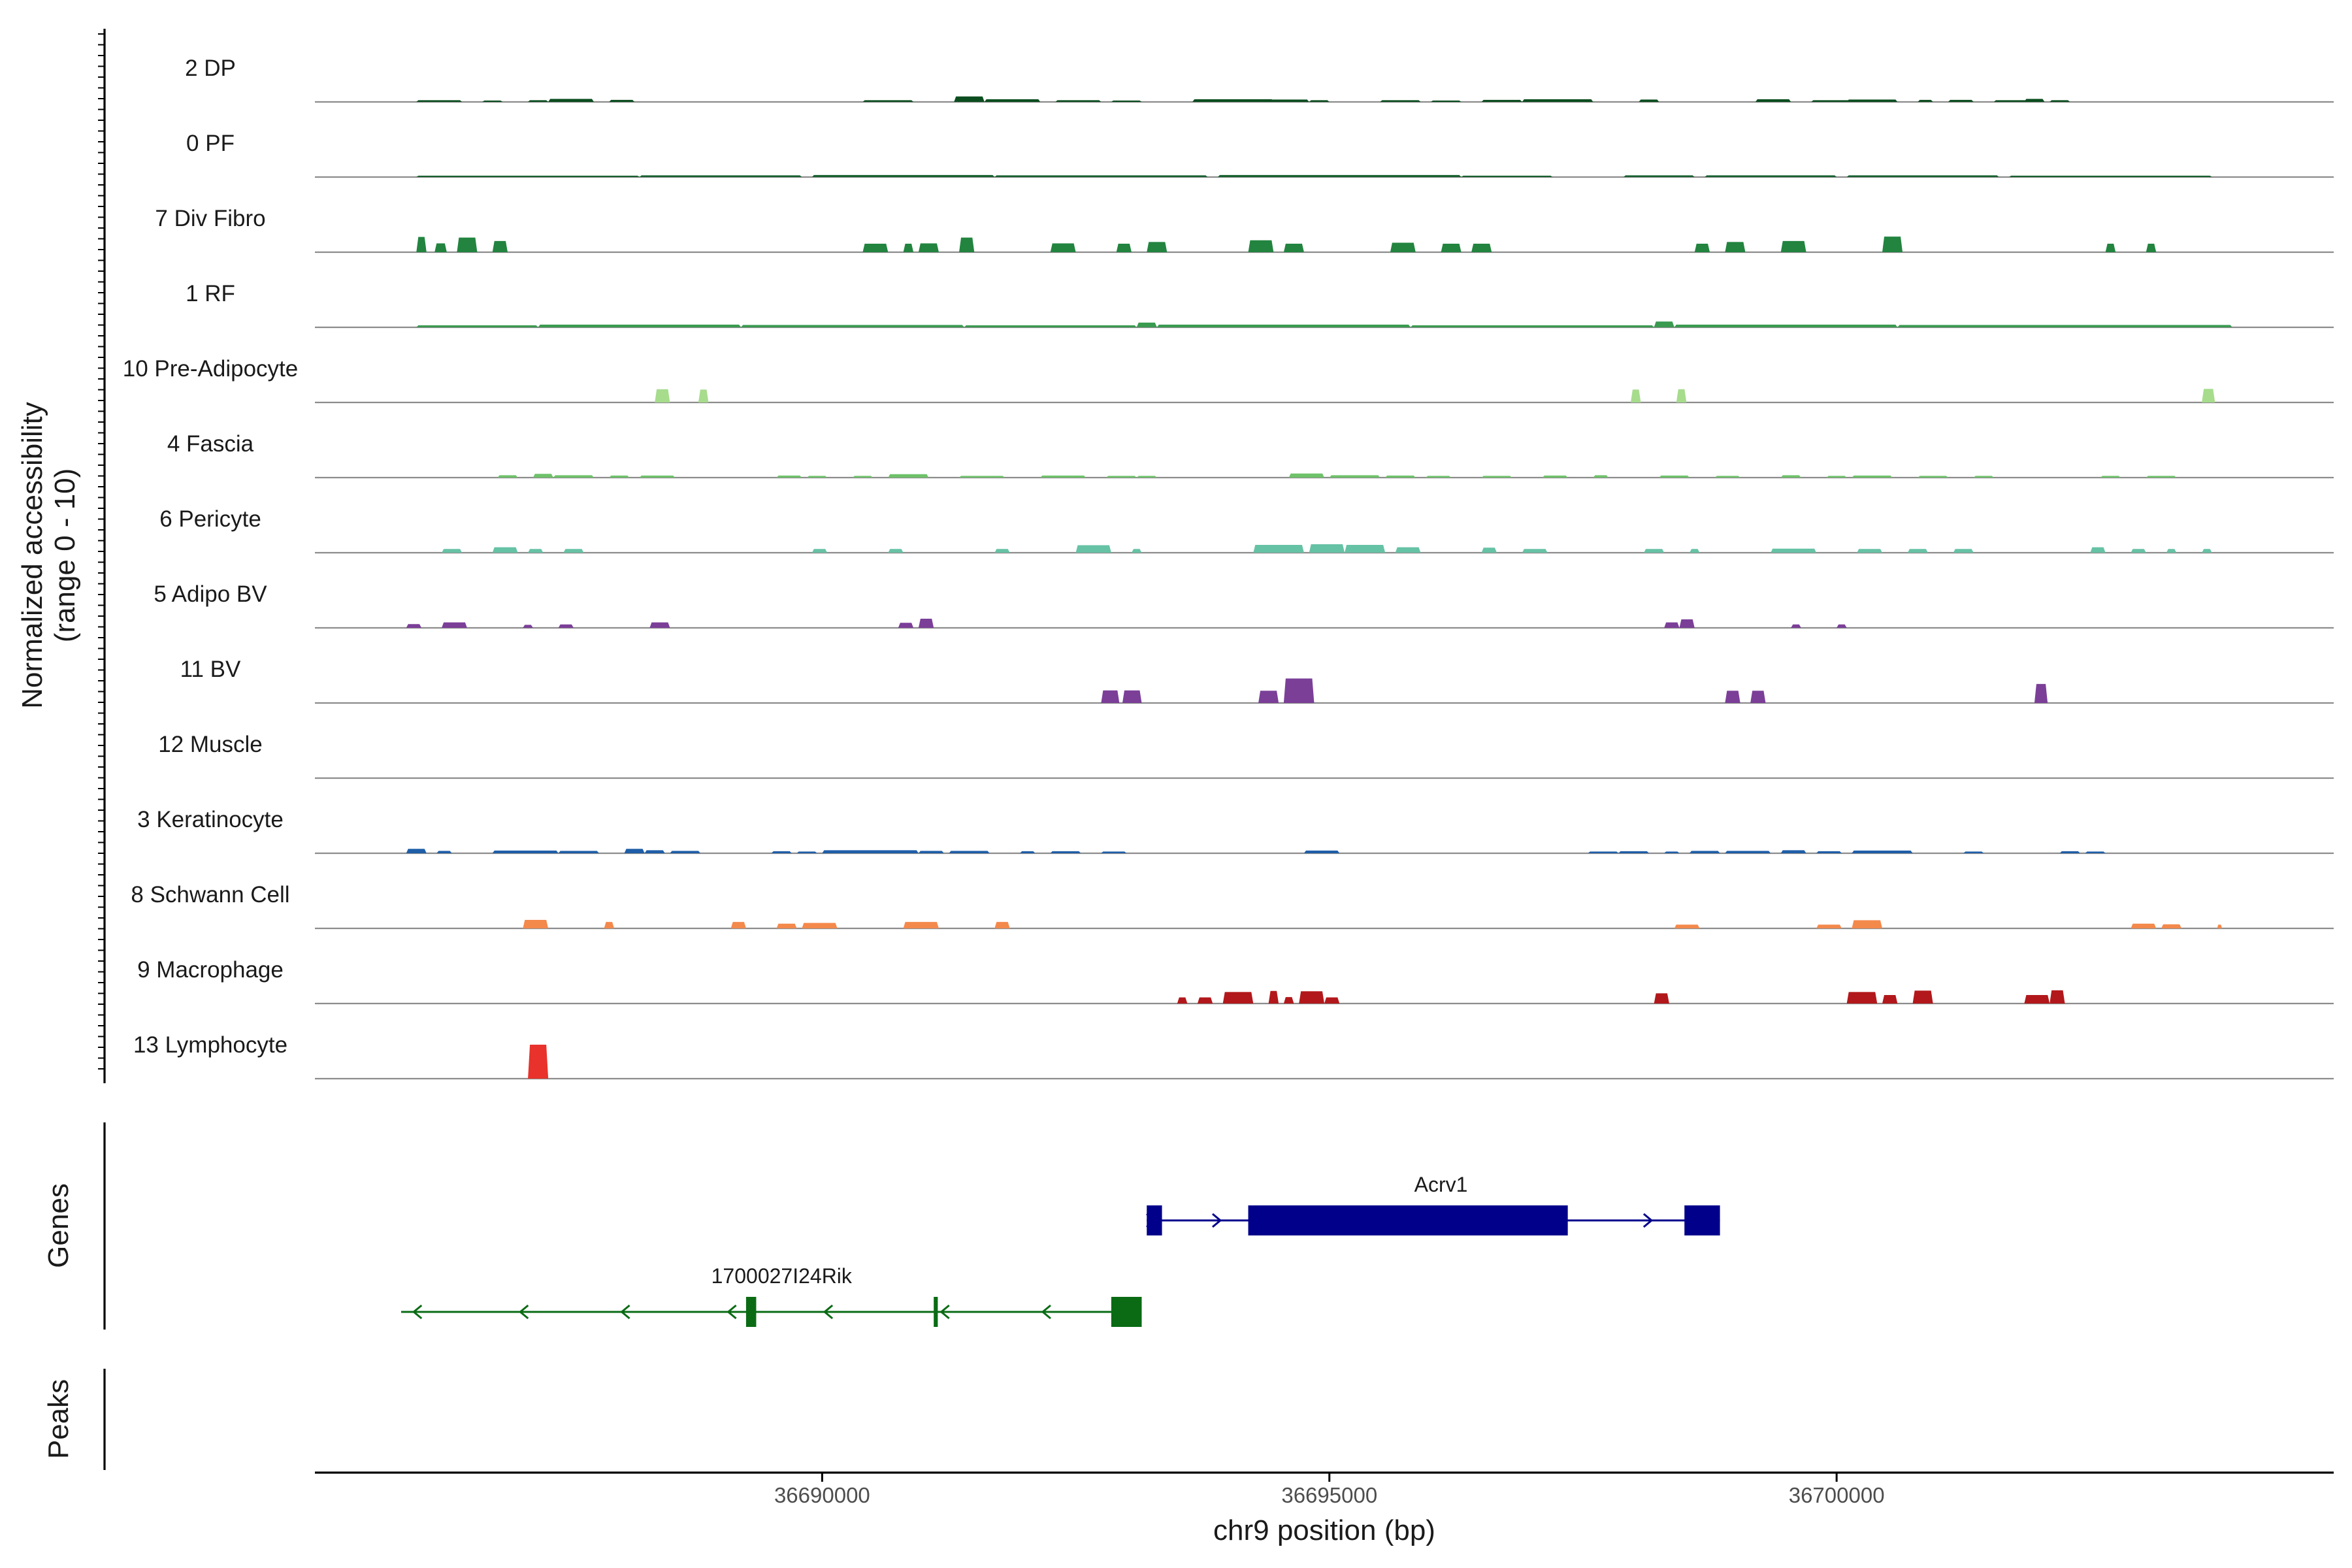 Image resolution: width=2352 pixels, height=1568 pixels. What do you see at coordinates (58, 1419) in the screenshot?
I see `peaks-panel-label: Peaks` at bounding box center [58, 1419].